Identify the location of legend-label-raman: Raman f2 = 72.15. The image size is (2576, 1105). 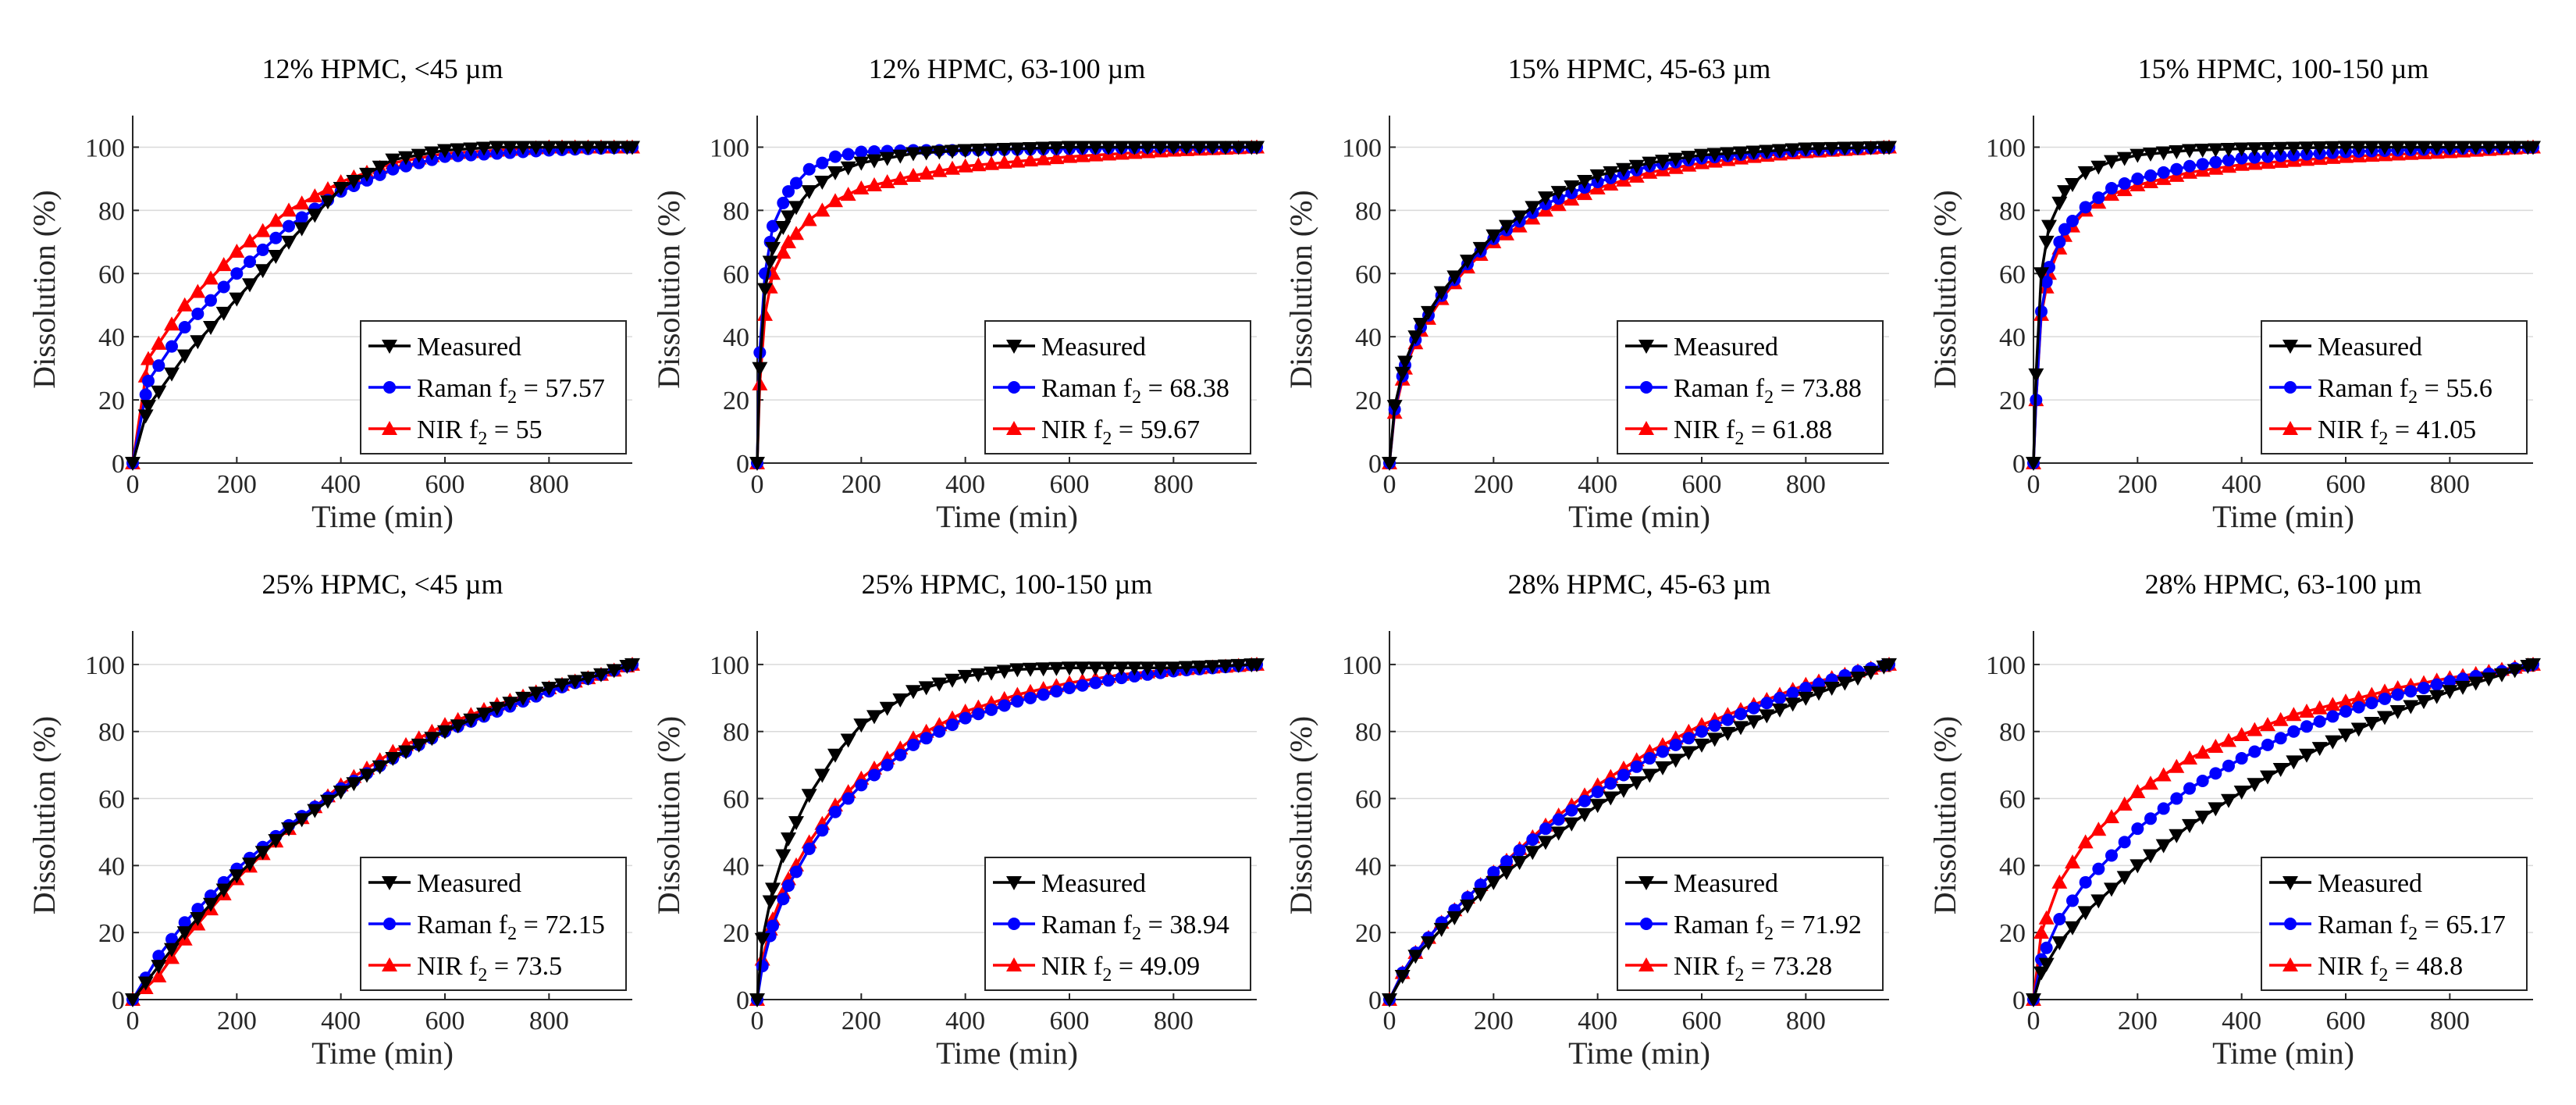
(511, 927).